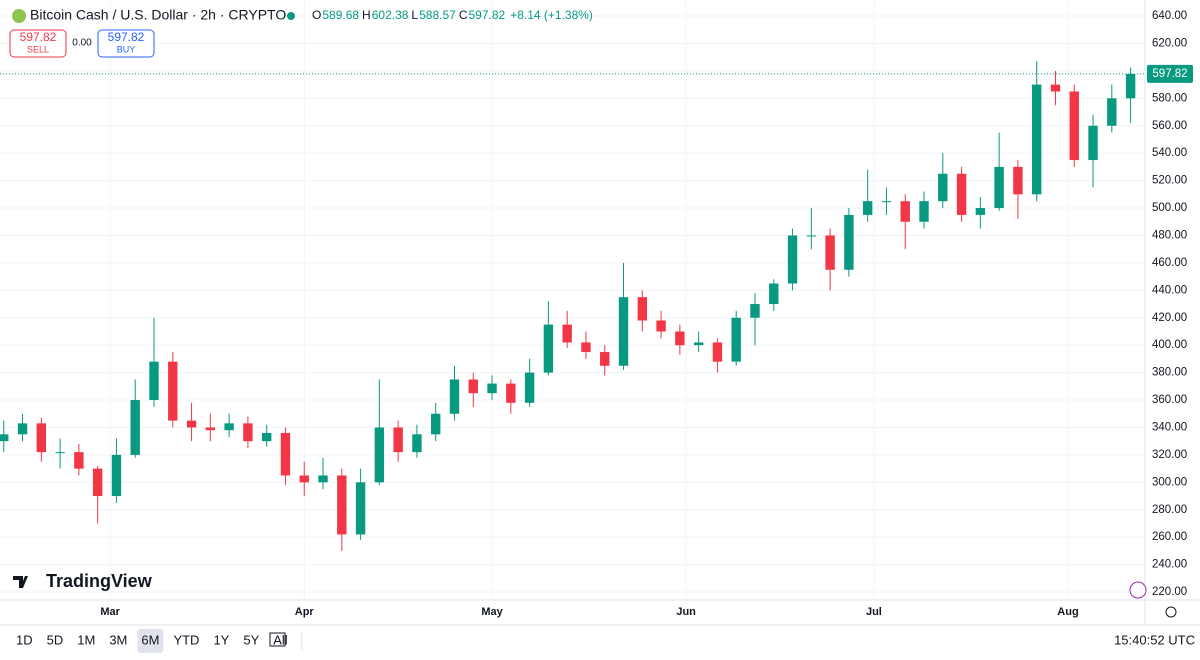 The height and width of the screenshot is (660, 1200). What do you see at coordinates (1169, 181) in the screenshot?
I see `y-tick-label: 520.00` at bounding box center [1169, 181].